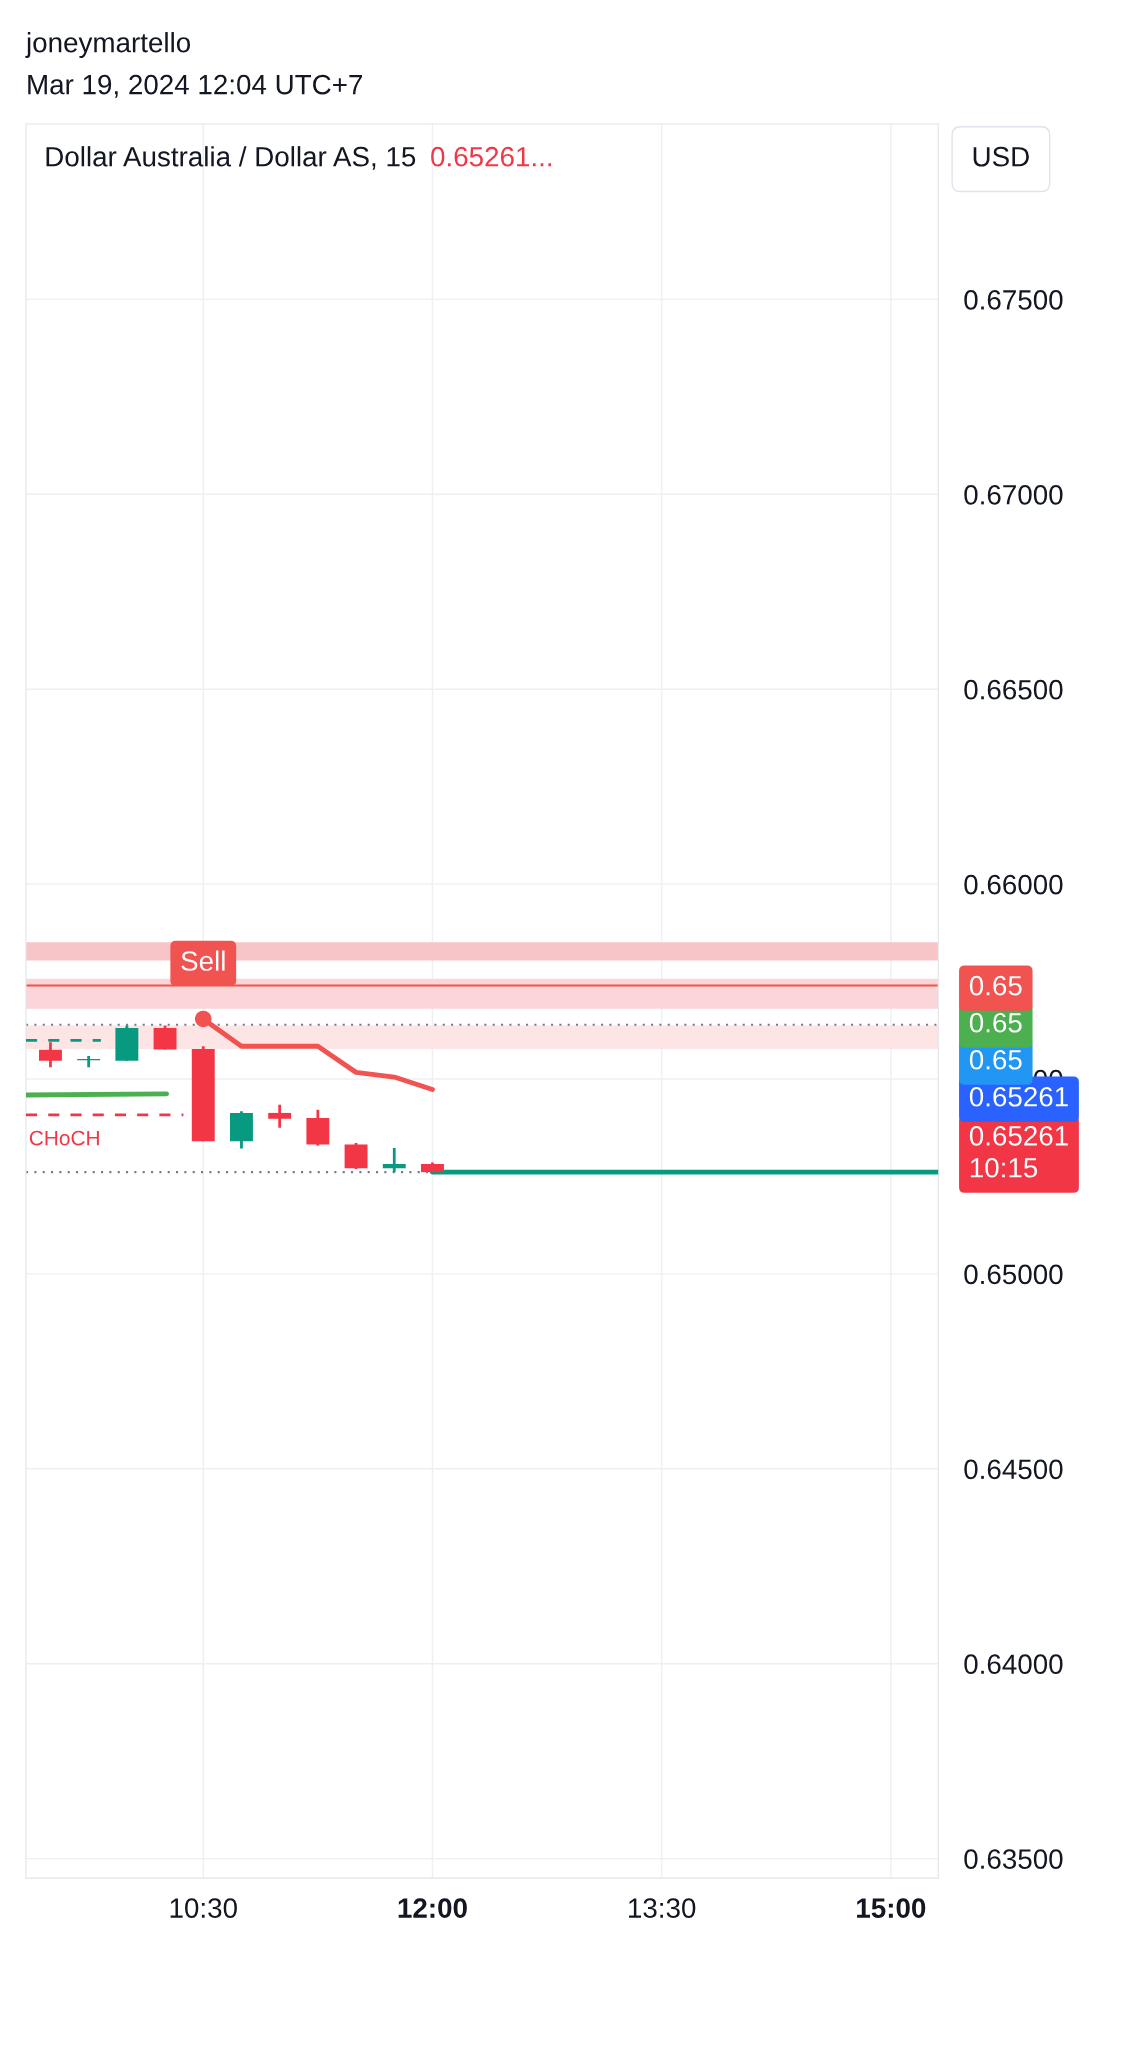 This screenshot has width=1136, height=2053. What do you see at coordinates (1013, 1274) in the screenshot?
I see `y-tick-label: 0.65000` at bounding box center [1013, 1274].